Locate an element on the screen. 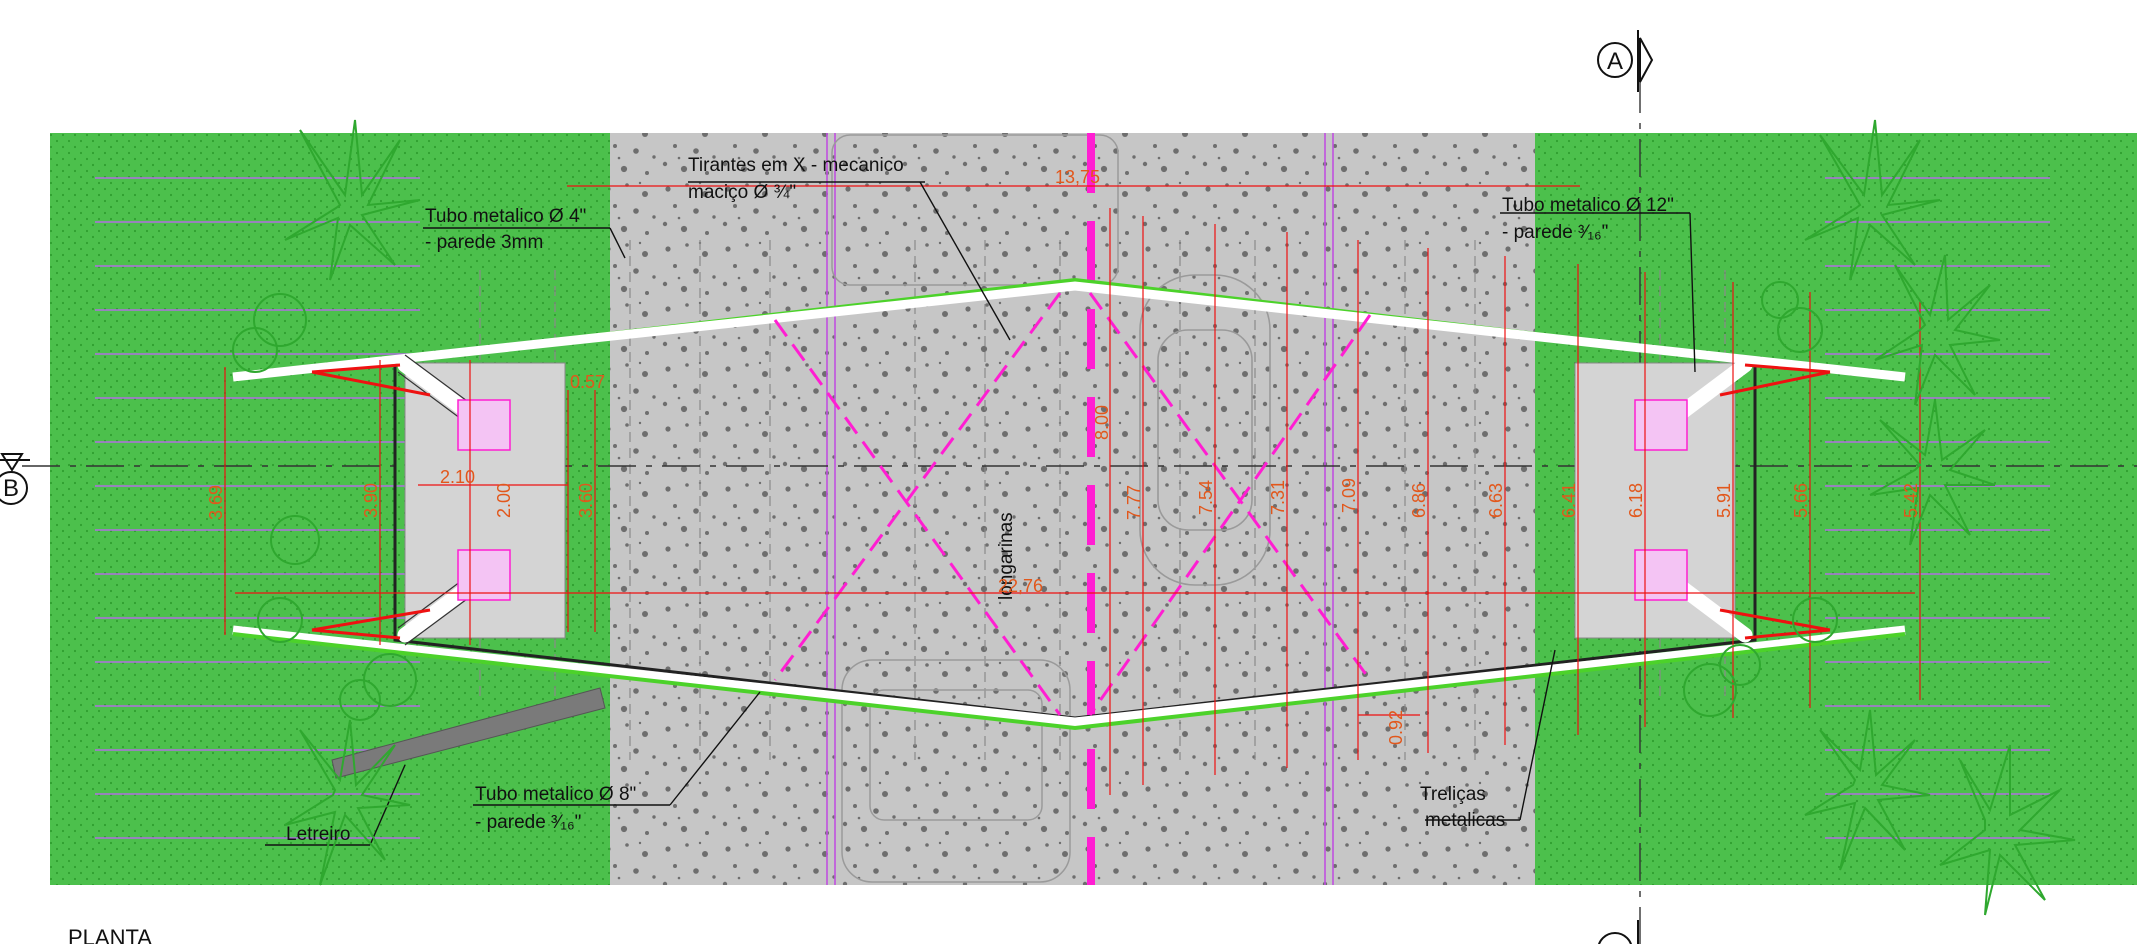 Image resolution: width=2137 pixels, height=944 pixels. dim-542: 5.42 is located at coordinates (1911, 500).